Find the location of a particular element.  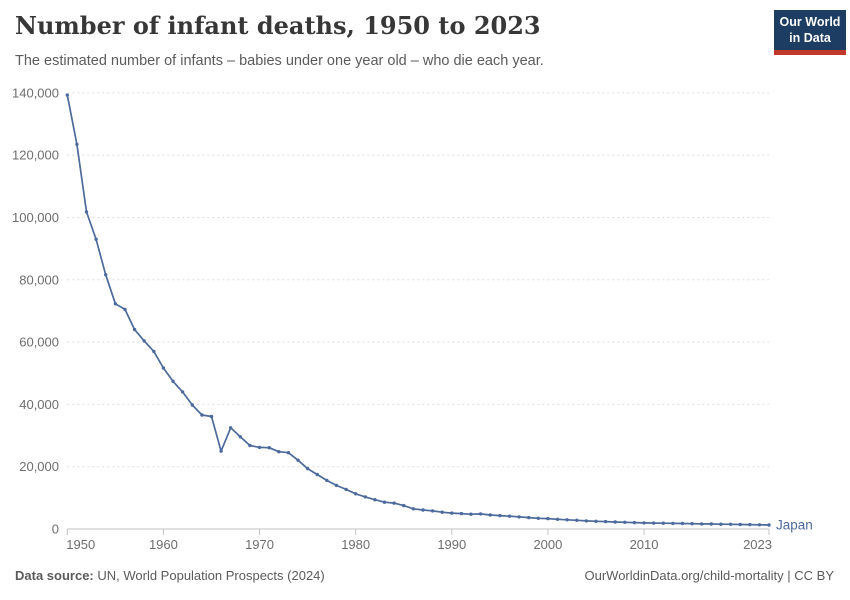

data-point-japan-1966 is located at coordinates (221, 451).